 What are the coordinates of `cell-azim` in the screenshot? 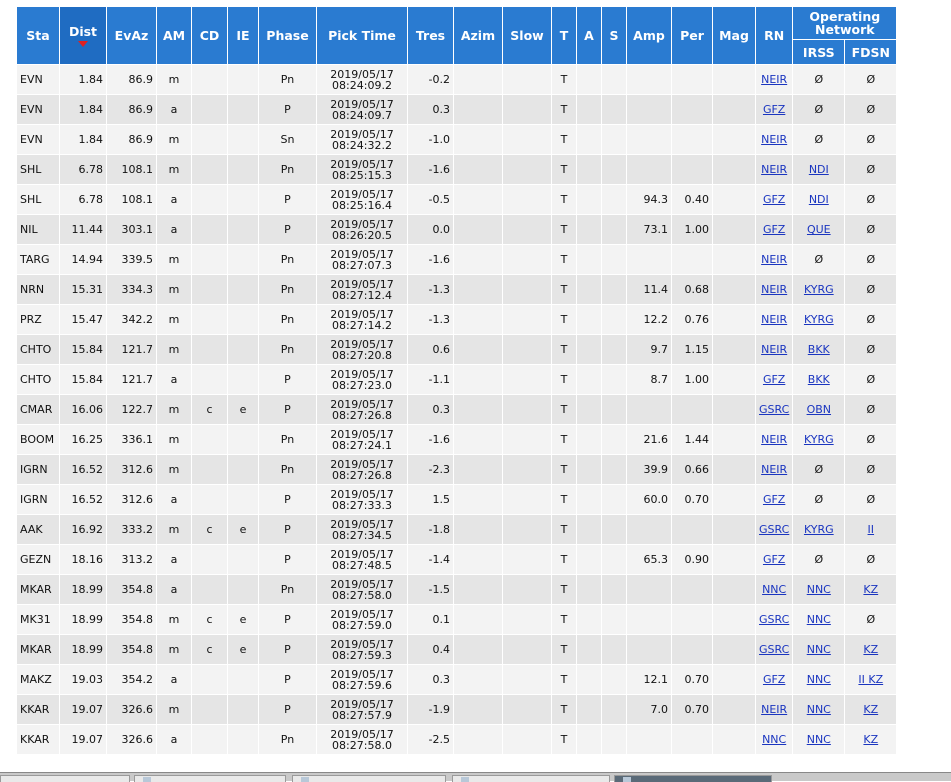 It's located at (478, 709).